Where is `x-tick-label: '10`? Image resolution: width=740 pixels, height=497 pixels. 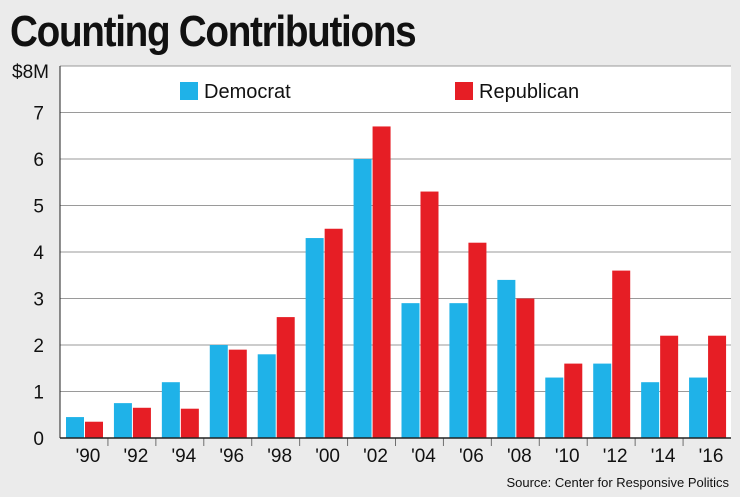 x-tick-label: '10 is located at coordinates (567, 456).